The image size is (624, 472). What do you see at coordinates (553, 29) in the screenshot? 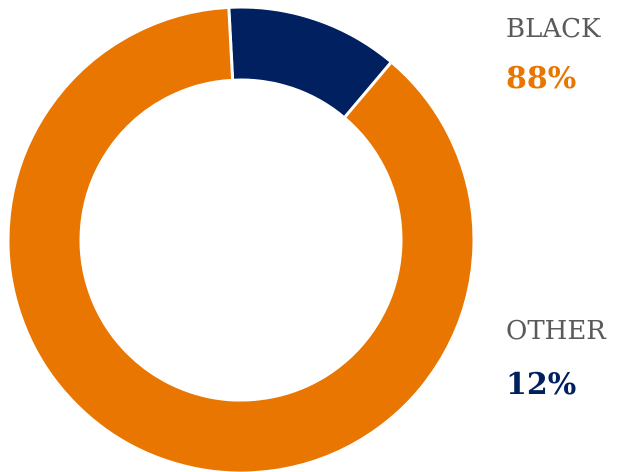
I see `legend-label-black: BLACK` at bounding box center [553, 29].